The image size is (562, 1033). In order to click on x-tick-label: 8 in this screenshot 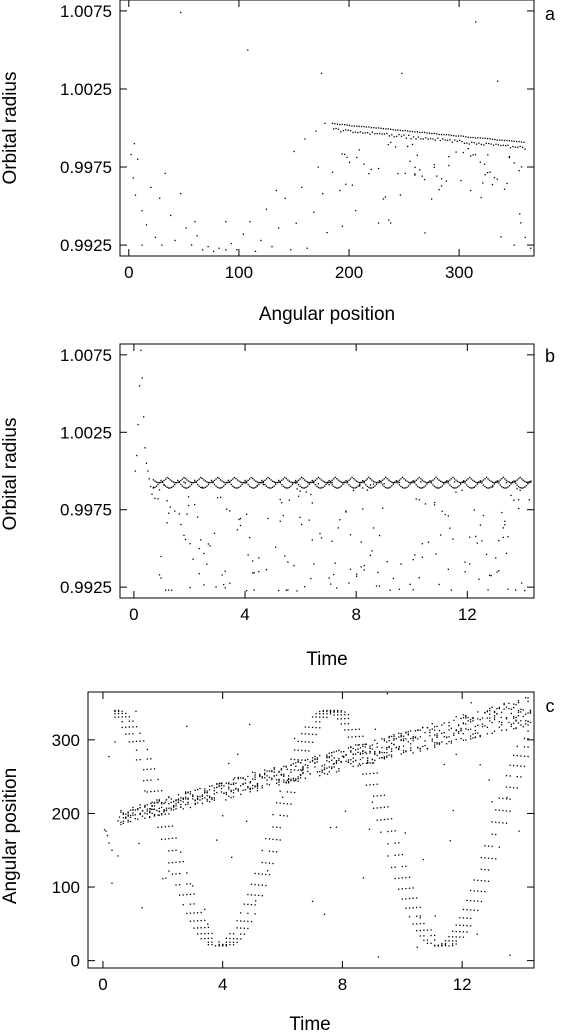, I will do `click(355, 614)`.